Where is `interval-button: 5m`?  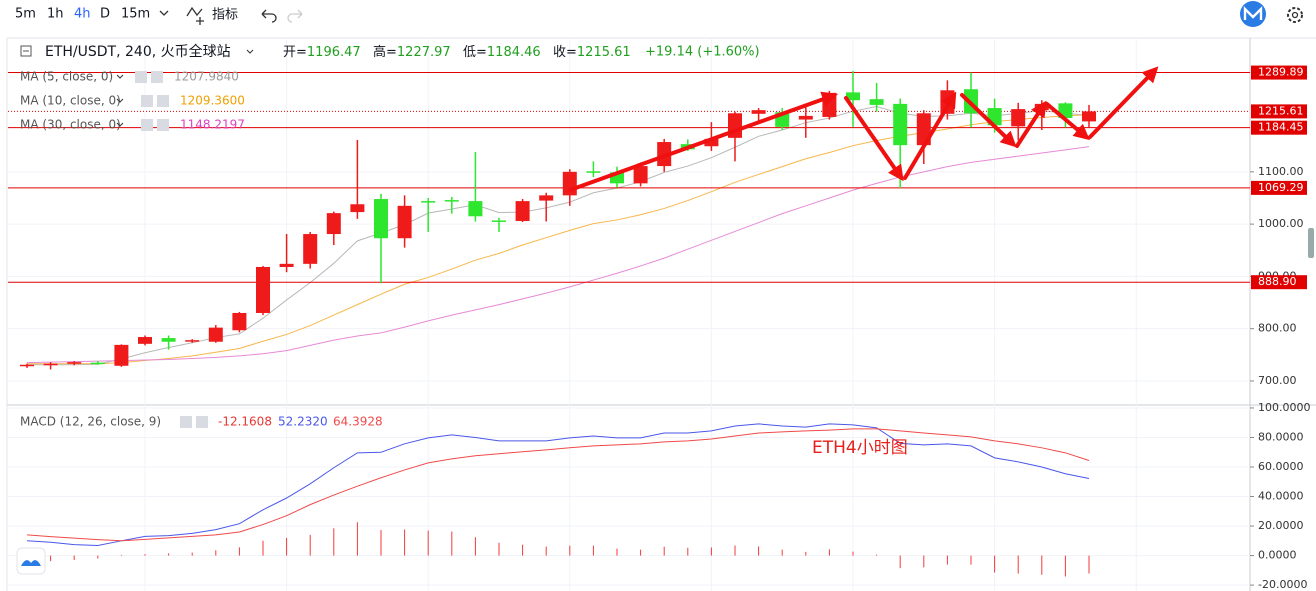
interval-button: 5m is located at coordinates (25, 14).